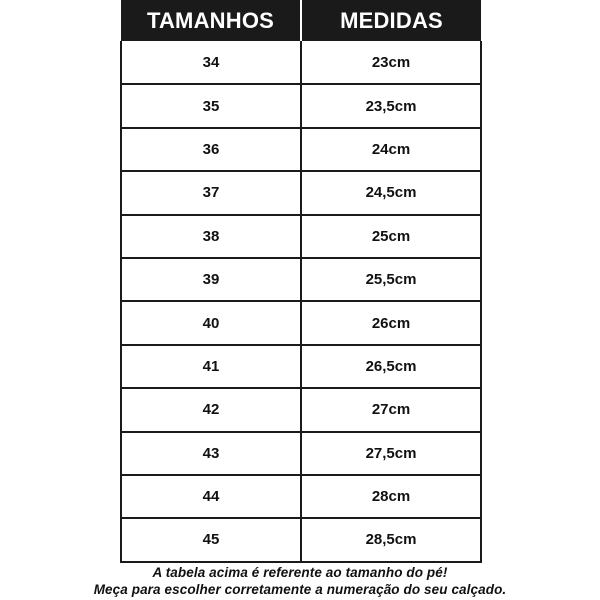  Describe the element at coordinates (211, 150) in the screenshot. I see `cell-size: 36` at that location.